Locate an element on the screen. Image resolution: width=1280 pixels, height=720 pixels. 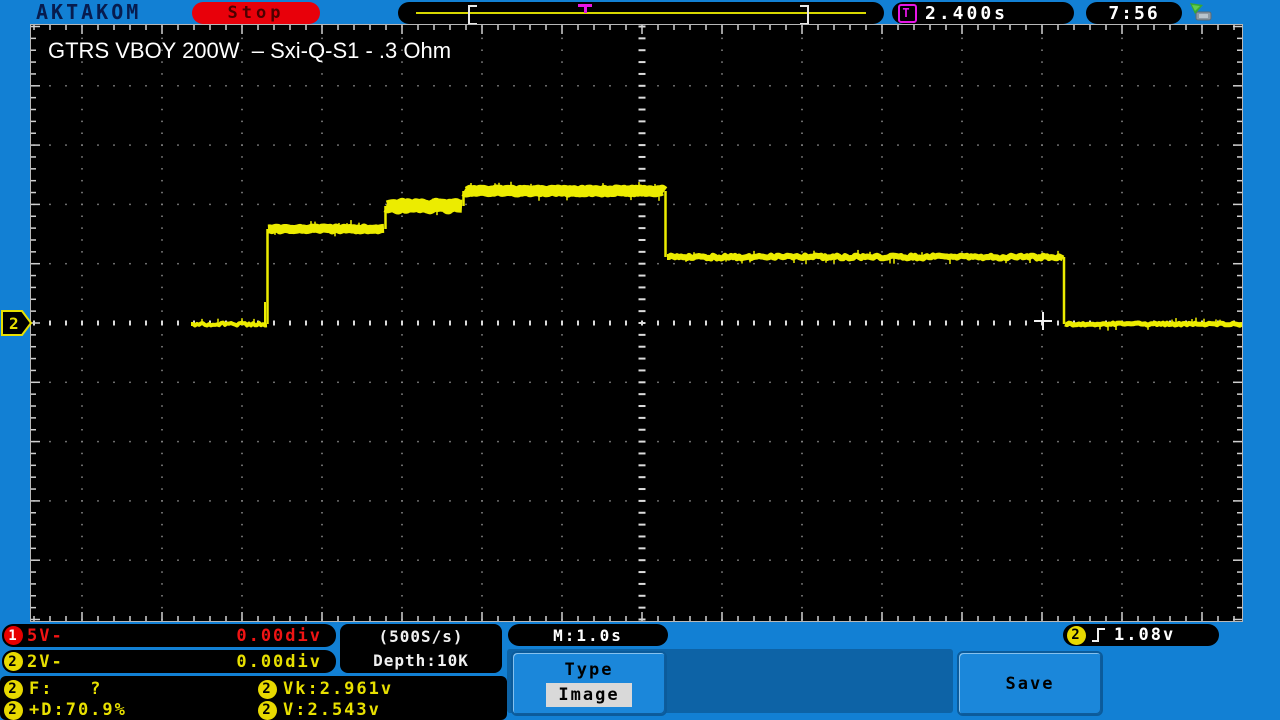
measurement-frequency: 2 F: ? is located at coordinates (53, 689).